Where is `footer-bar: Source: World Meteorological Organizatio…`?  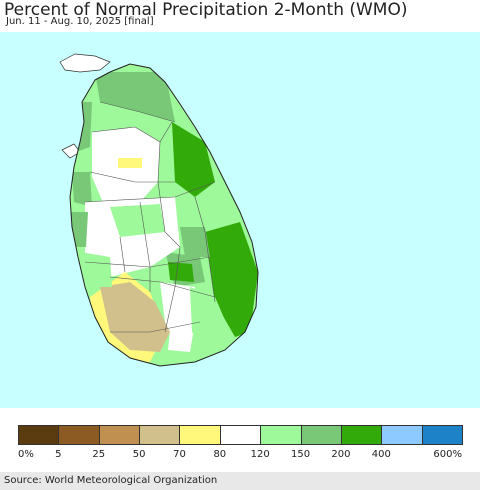 footer-bar: Source: World Meteorological Organizatio… is located at coordinates (240, 481).